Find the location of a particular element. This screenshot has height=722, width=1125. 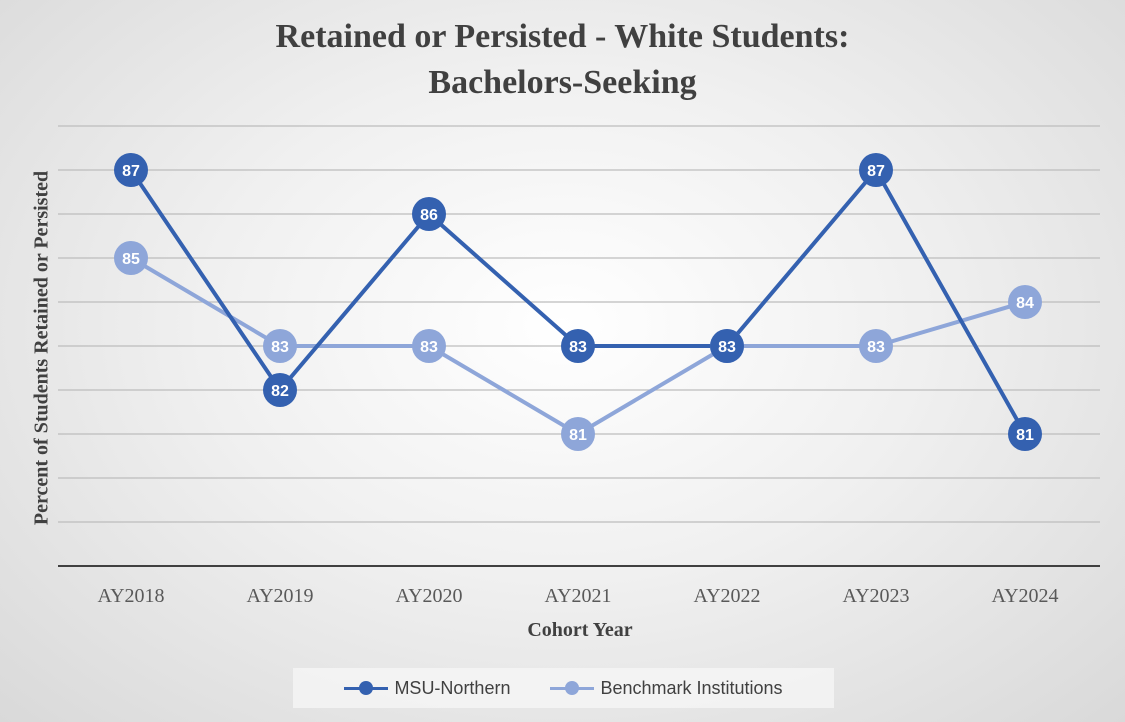

data-label: 82 is located at coordinates (280, 391).